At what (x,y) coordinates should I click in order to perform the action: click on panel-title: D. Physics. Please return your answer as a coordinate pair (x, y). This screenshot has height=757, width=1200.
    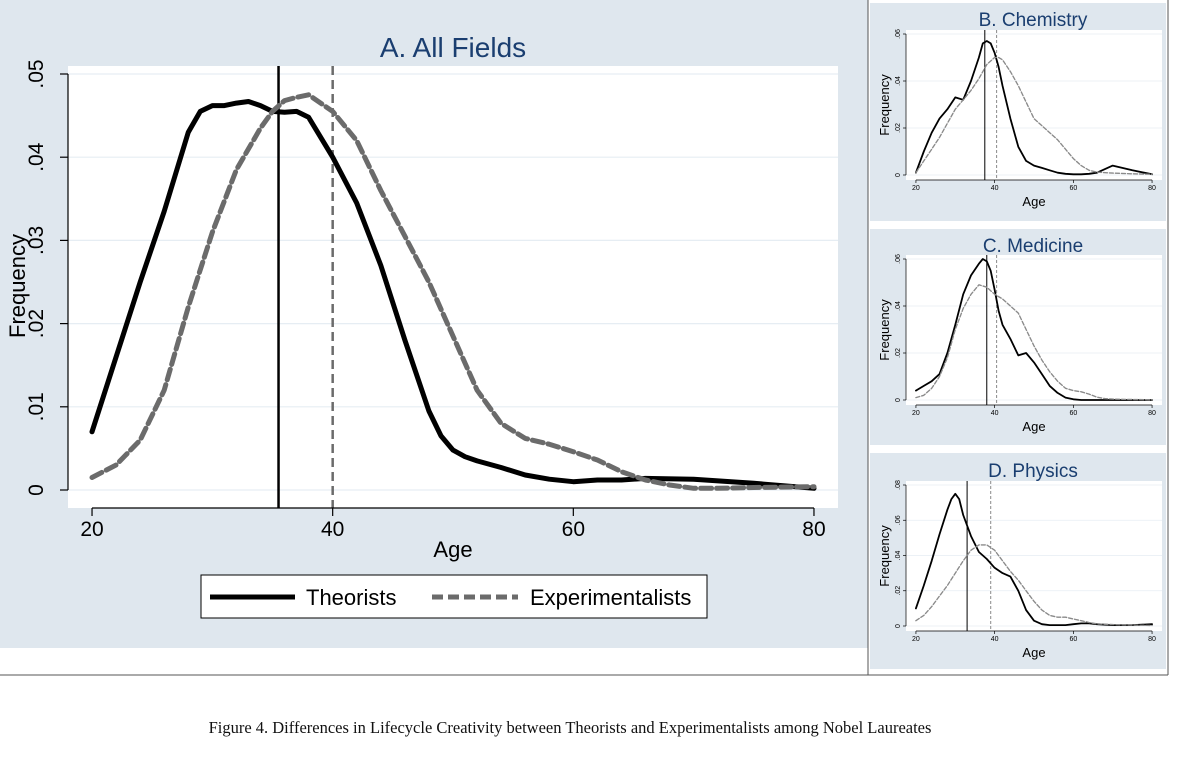
    Looking at the image, I should click on (1033, 471).